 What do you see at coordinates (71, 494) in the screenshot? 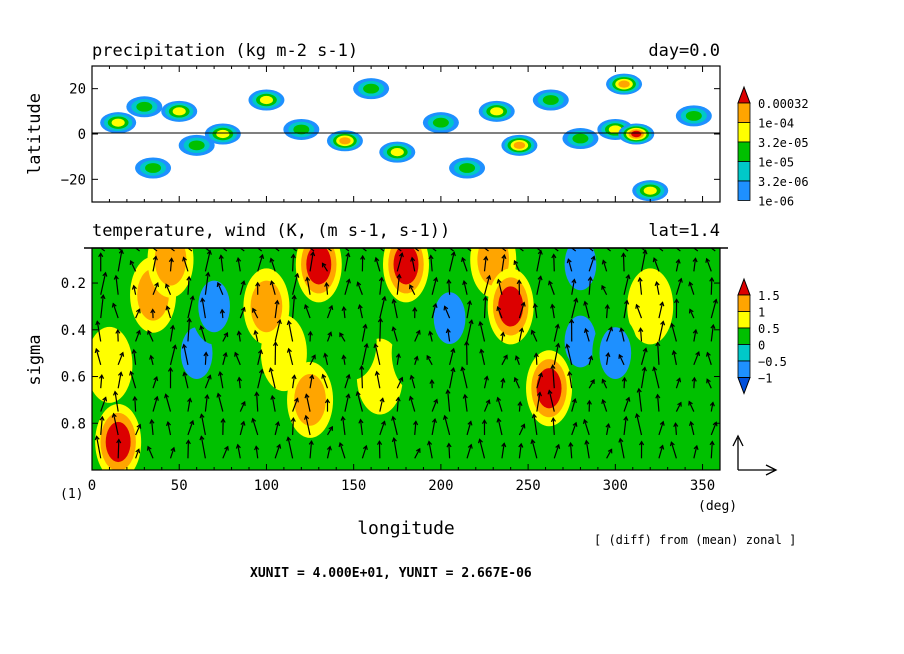
I see `panel-number: (1)` at bounding box center [71, 494].